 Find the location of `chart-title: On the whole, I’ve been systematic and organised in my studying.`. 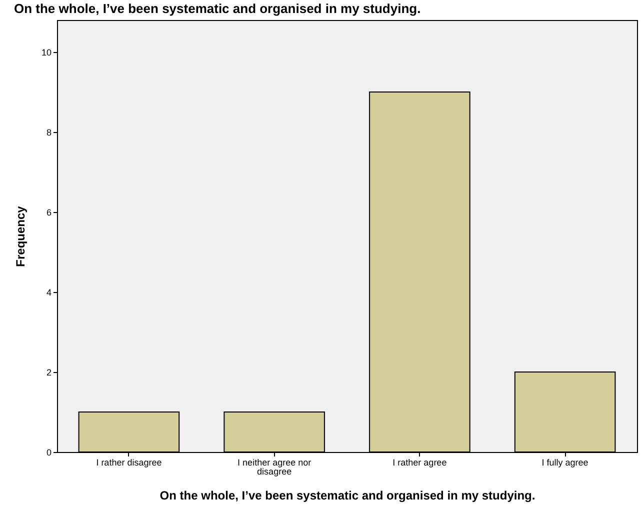

chart-title: On the whole, I’ve been systematic and organised in my studying. is located at coordinates (217, 8).